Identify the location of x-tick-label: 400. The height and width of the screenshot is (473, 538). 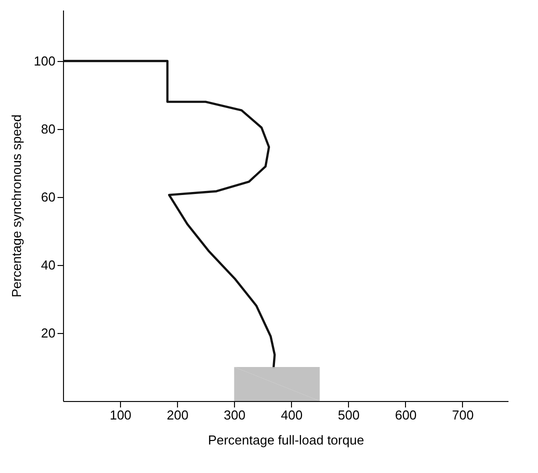
(291, 415).